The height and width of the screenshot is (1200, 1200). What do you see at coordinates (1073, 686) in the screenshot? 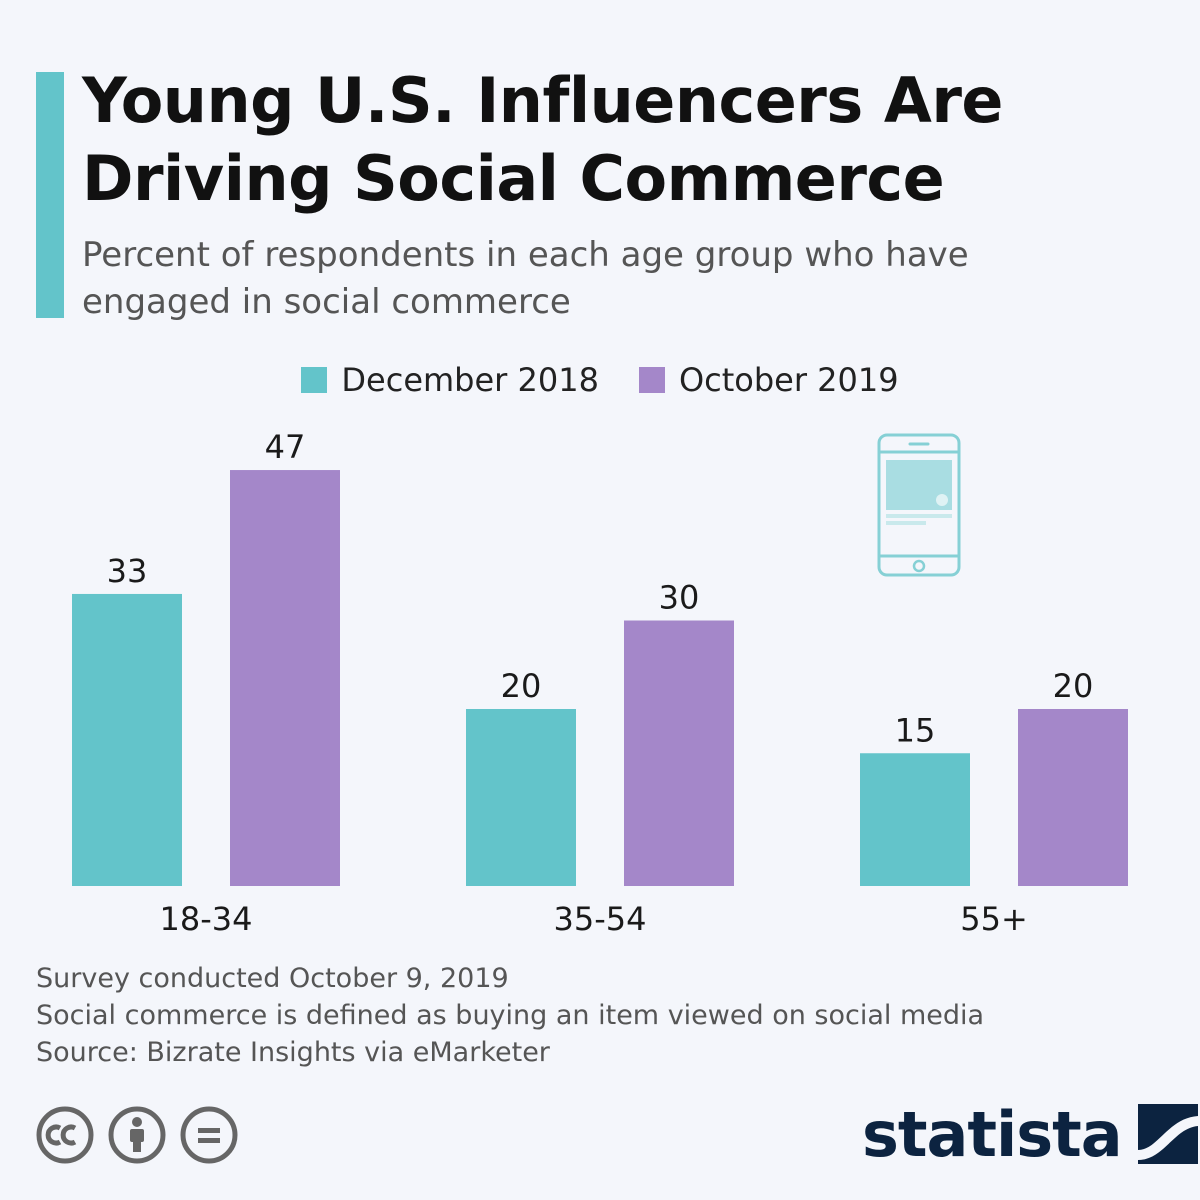
I see `data-label-55--october-2019: 20` at bounding box center [1073, 686].